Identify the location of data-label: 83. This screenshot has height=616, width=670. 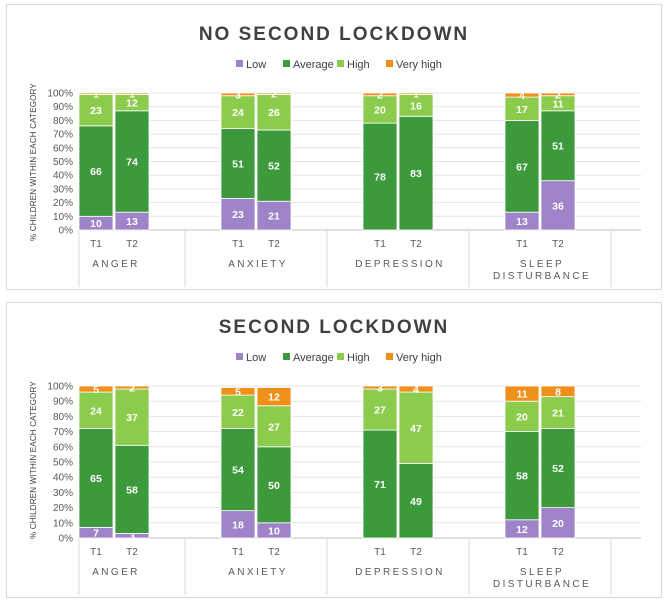
(416, 174).